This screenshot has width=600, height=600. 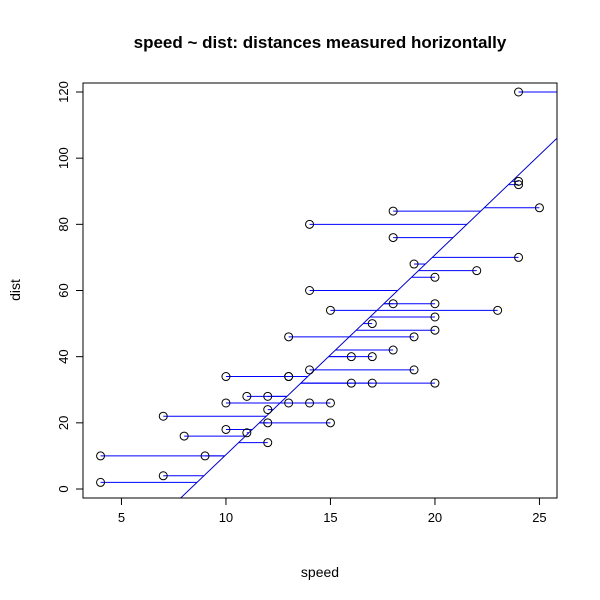 I want to click on y-tick-label: 20, so click(x=63, y=423).